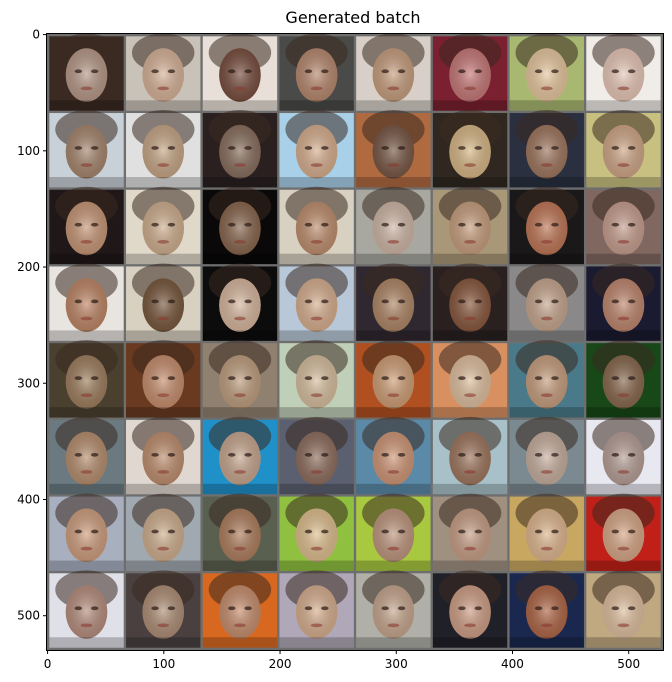 The image size is (672, 682). I want to click on chart-title: Generated batch, so click(352, 17).